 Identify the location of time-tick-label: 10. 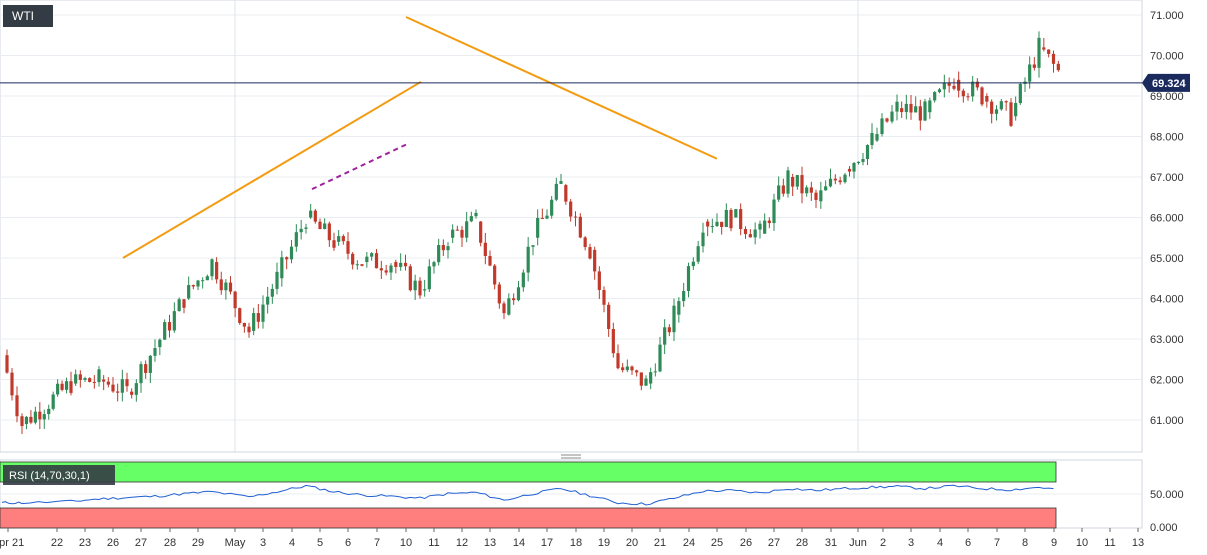
(406, 543).